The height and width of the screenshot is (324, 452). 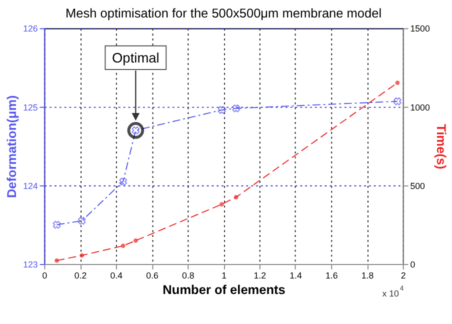 What do you see at coordinates (331, 275) in the screenshot?
I see `x-tick-label: 1.6` at bounding box center [331, 275].